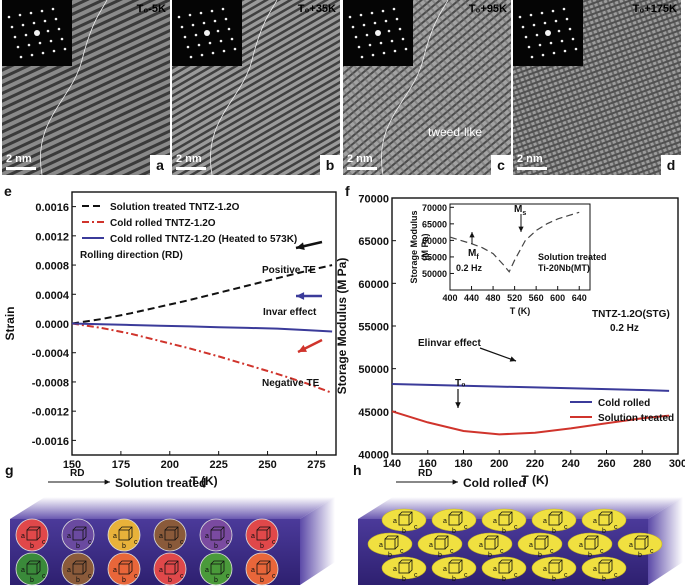 This screenshot has width=685, height=587. What do you see at coordinates (520, 210) in the screenshot?
I see `marker-label: Ms` at bounding box center [520, 210].